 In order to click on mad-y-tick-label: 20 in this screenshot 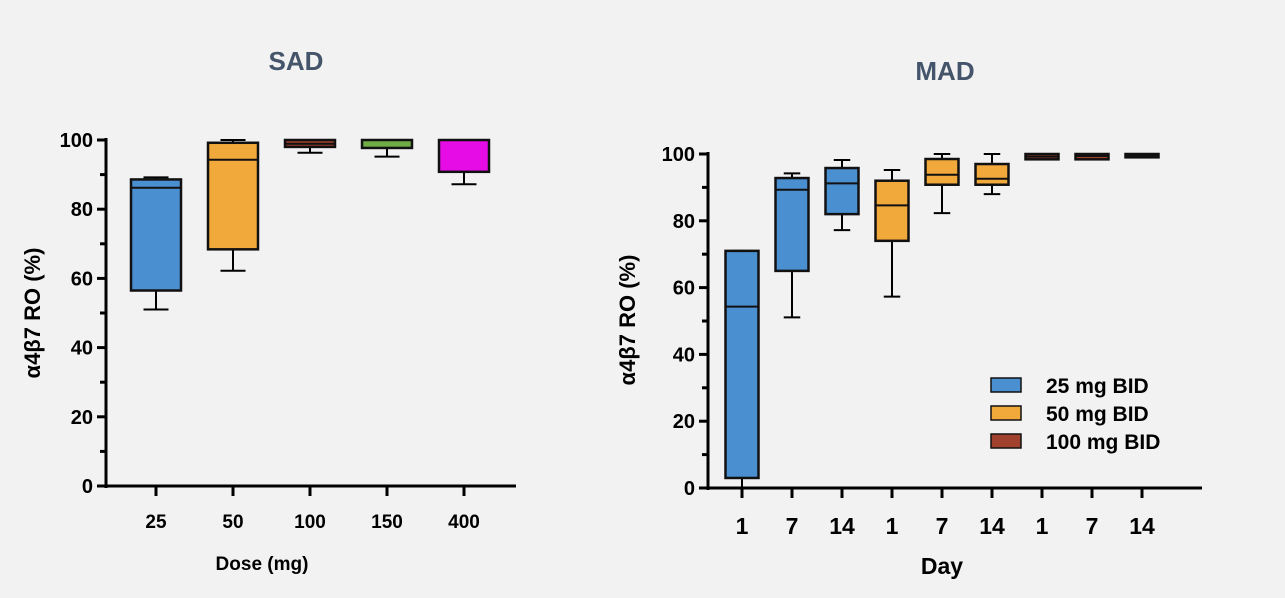, I will do `click(684, 422)`.